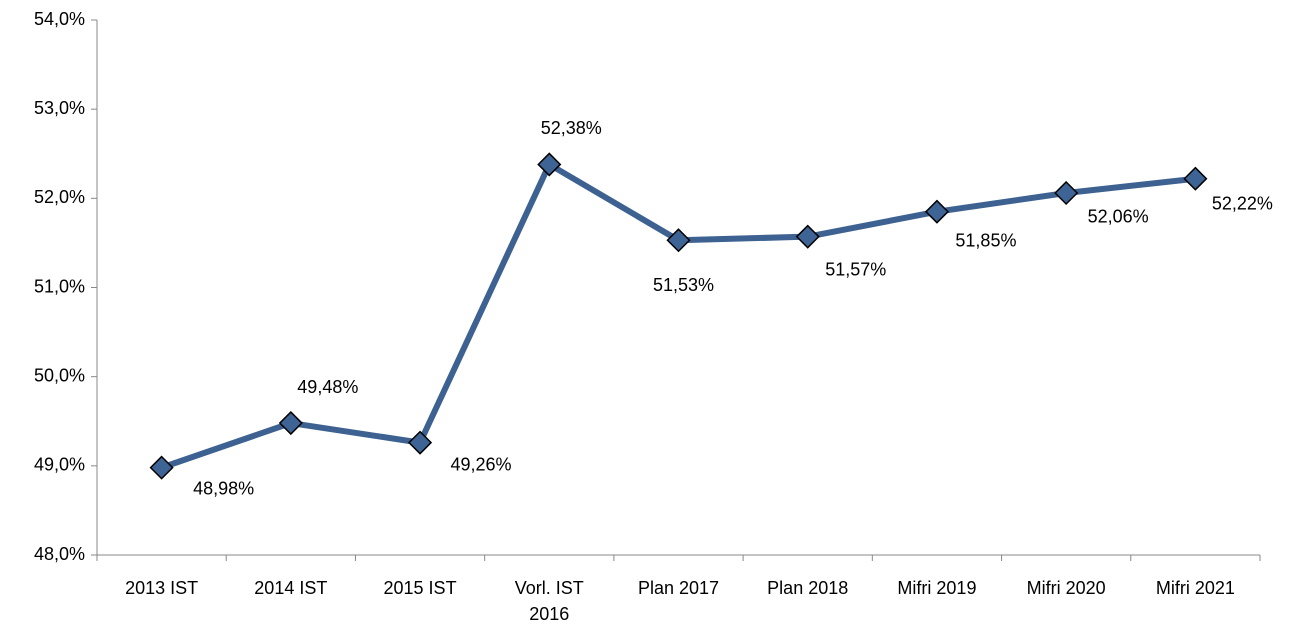 Image resolution: width=1295 pixels, height=635 pixels. Describe the element at coordinates (59, 19) in the screenshot. I see `y-tick-label: 54,0%` at that location.